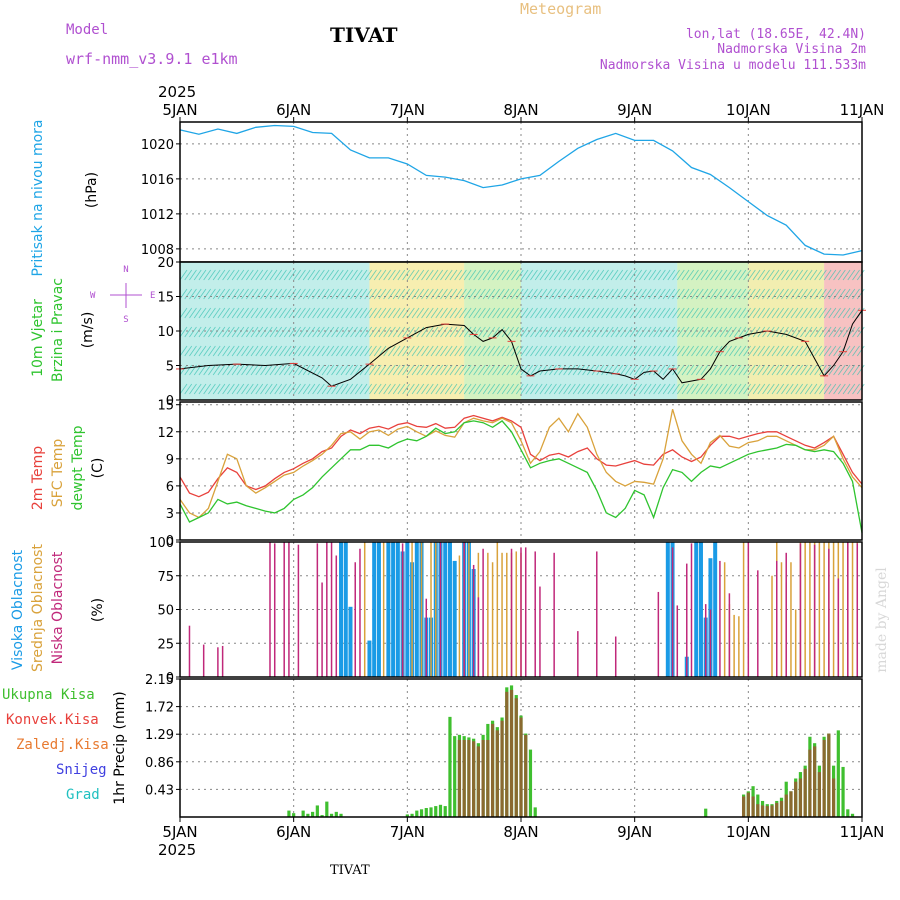 The width and height of the screenshot is (900, 900). I want to click on wind-band, so click(713, 331).